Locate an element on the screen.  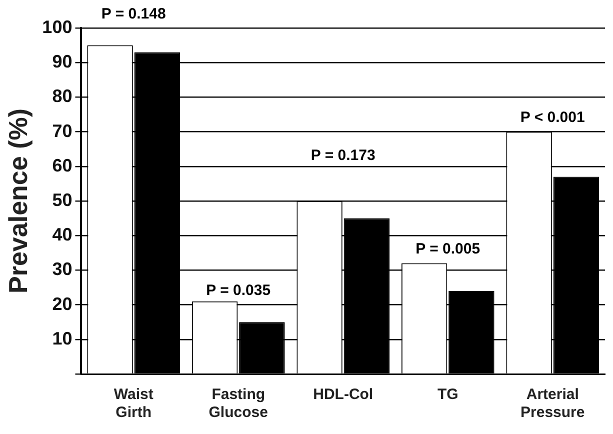
x-tick-label: Arterial Pressure is located at coordinates (552, 404).